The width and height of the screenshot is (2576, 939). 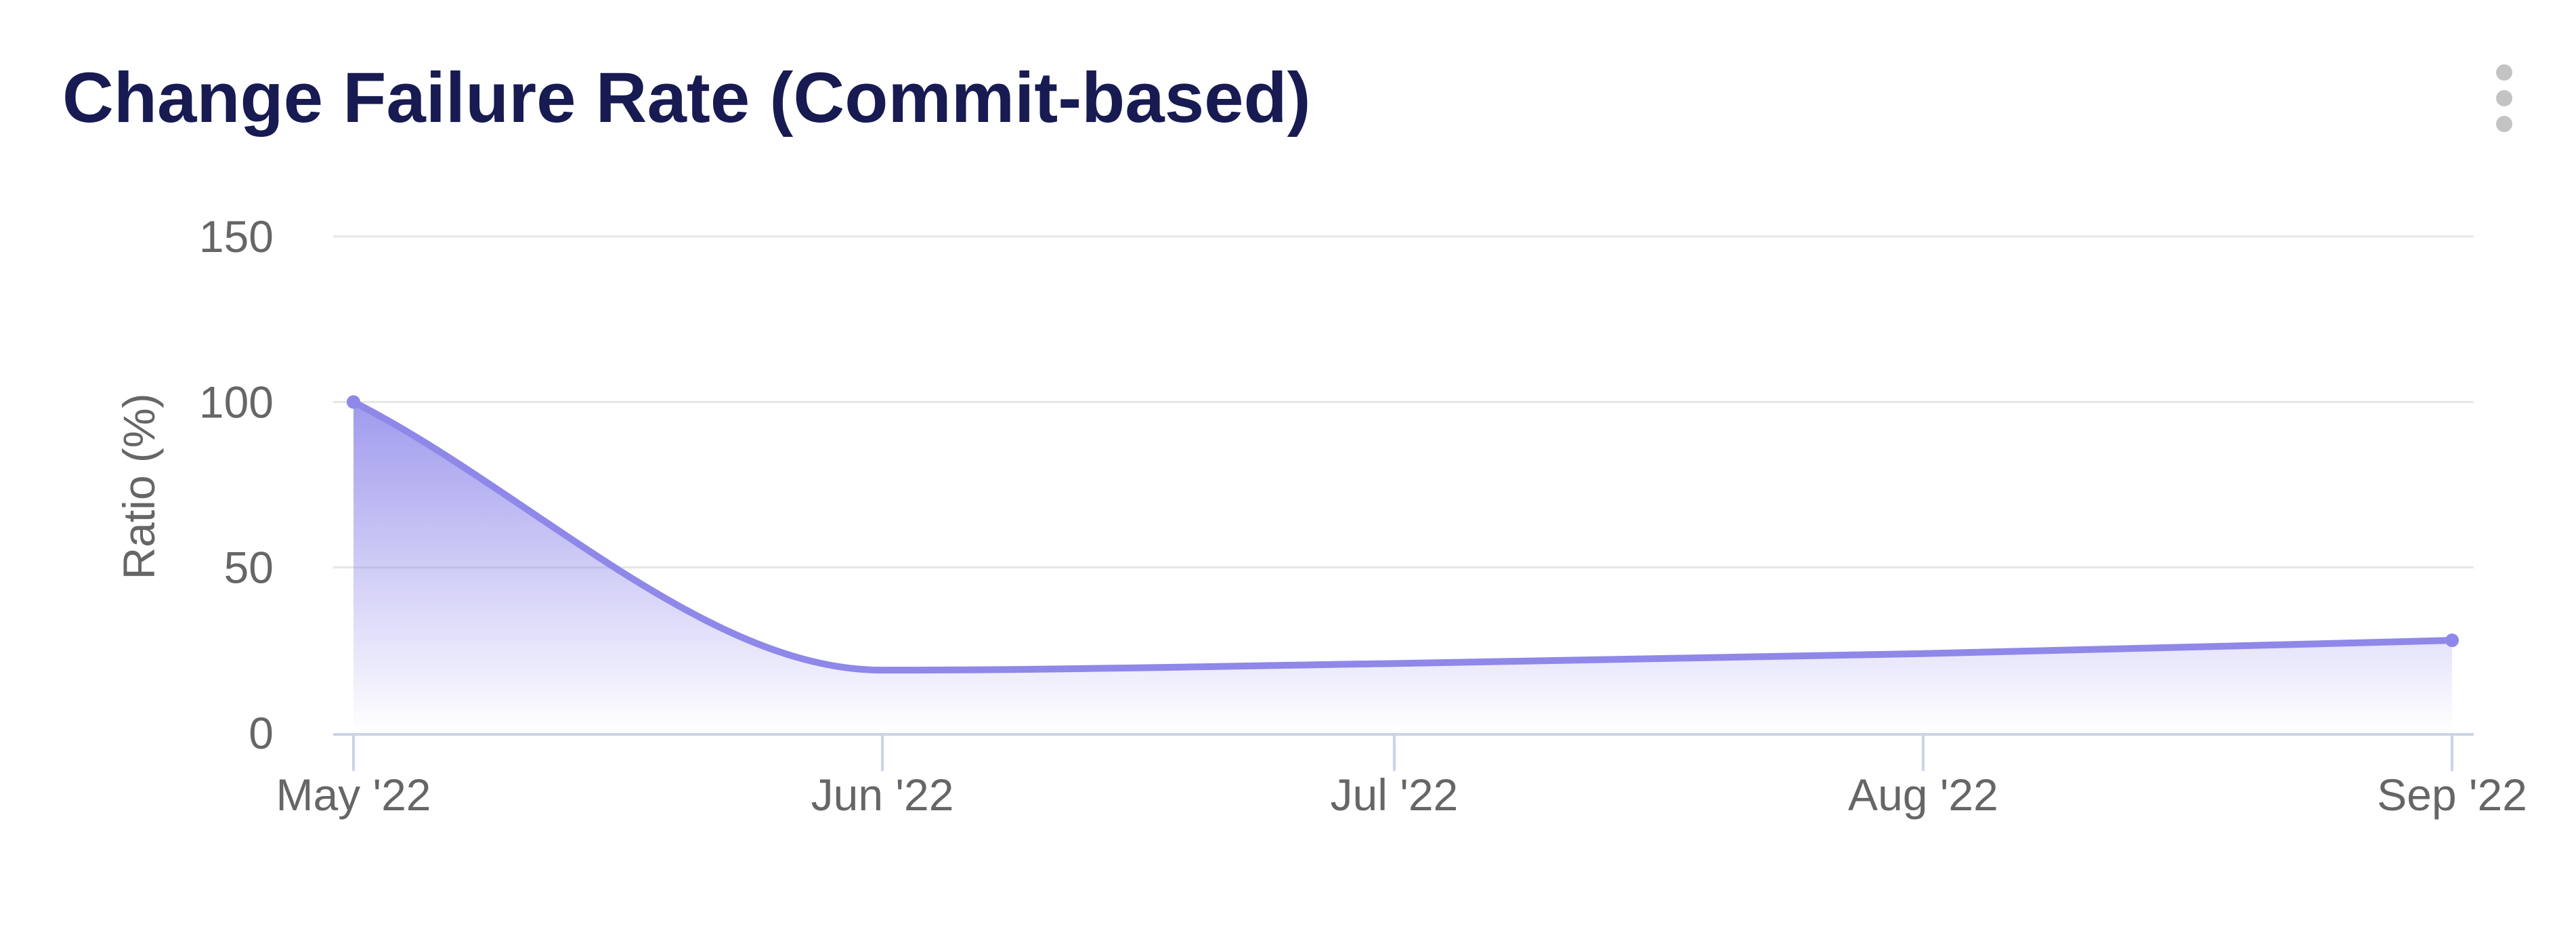 I want to click on chart-title: Change Failure Rate (Commit-based), so click(x=686, y=98).